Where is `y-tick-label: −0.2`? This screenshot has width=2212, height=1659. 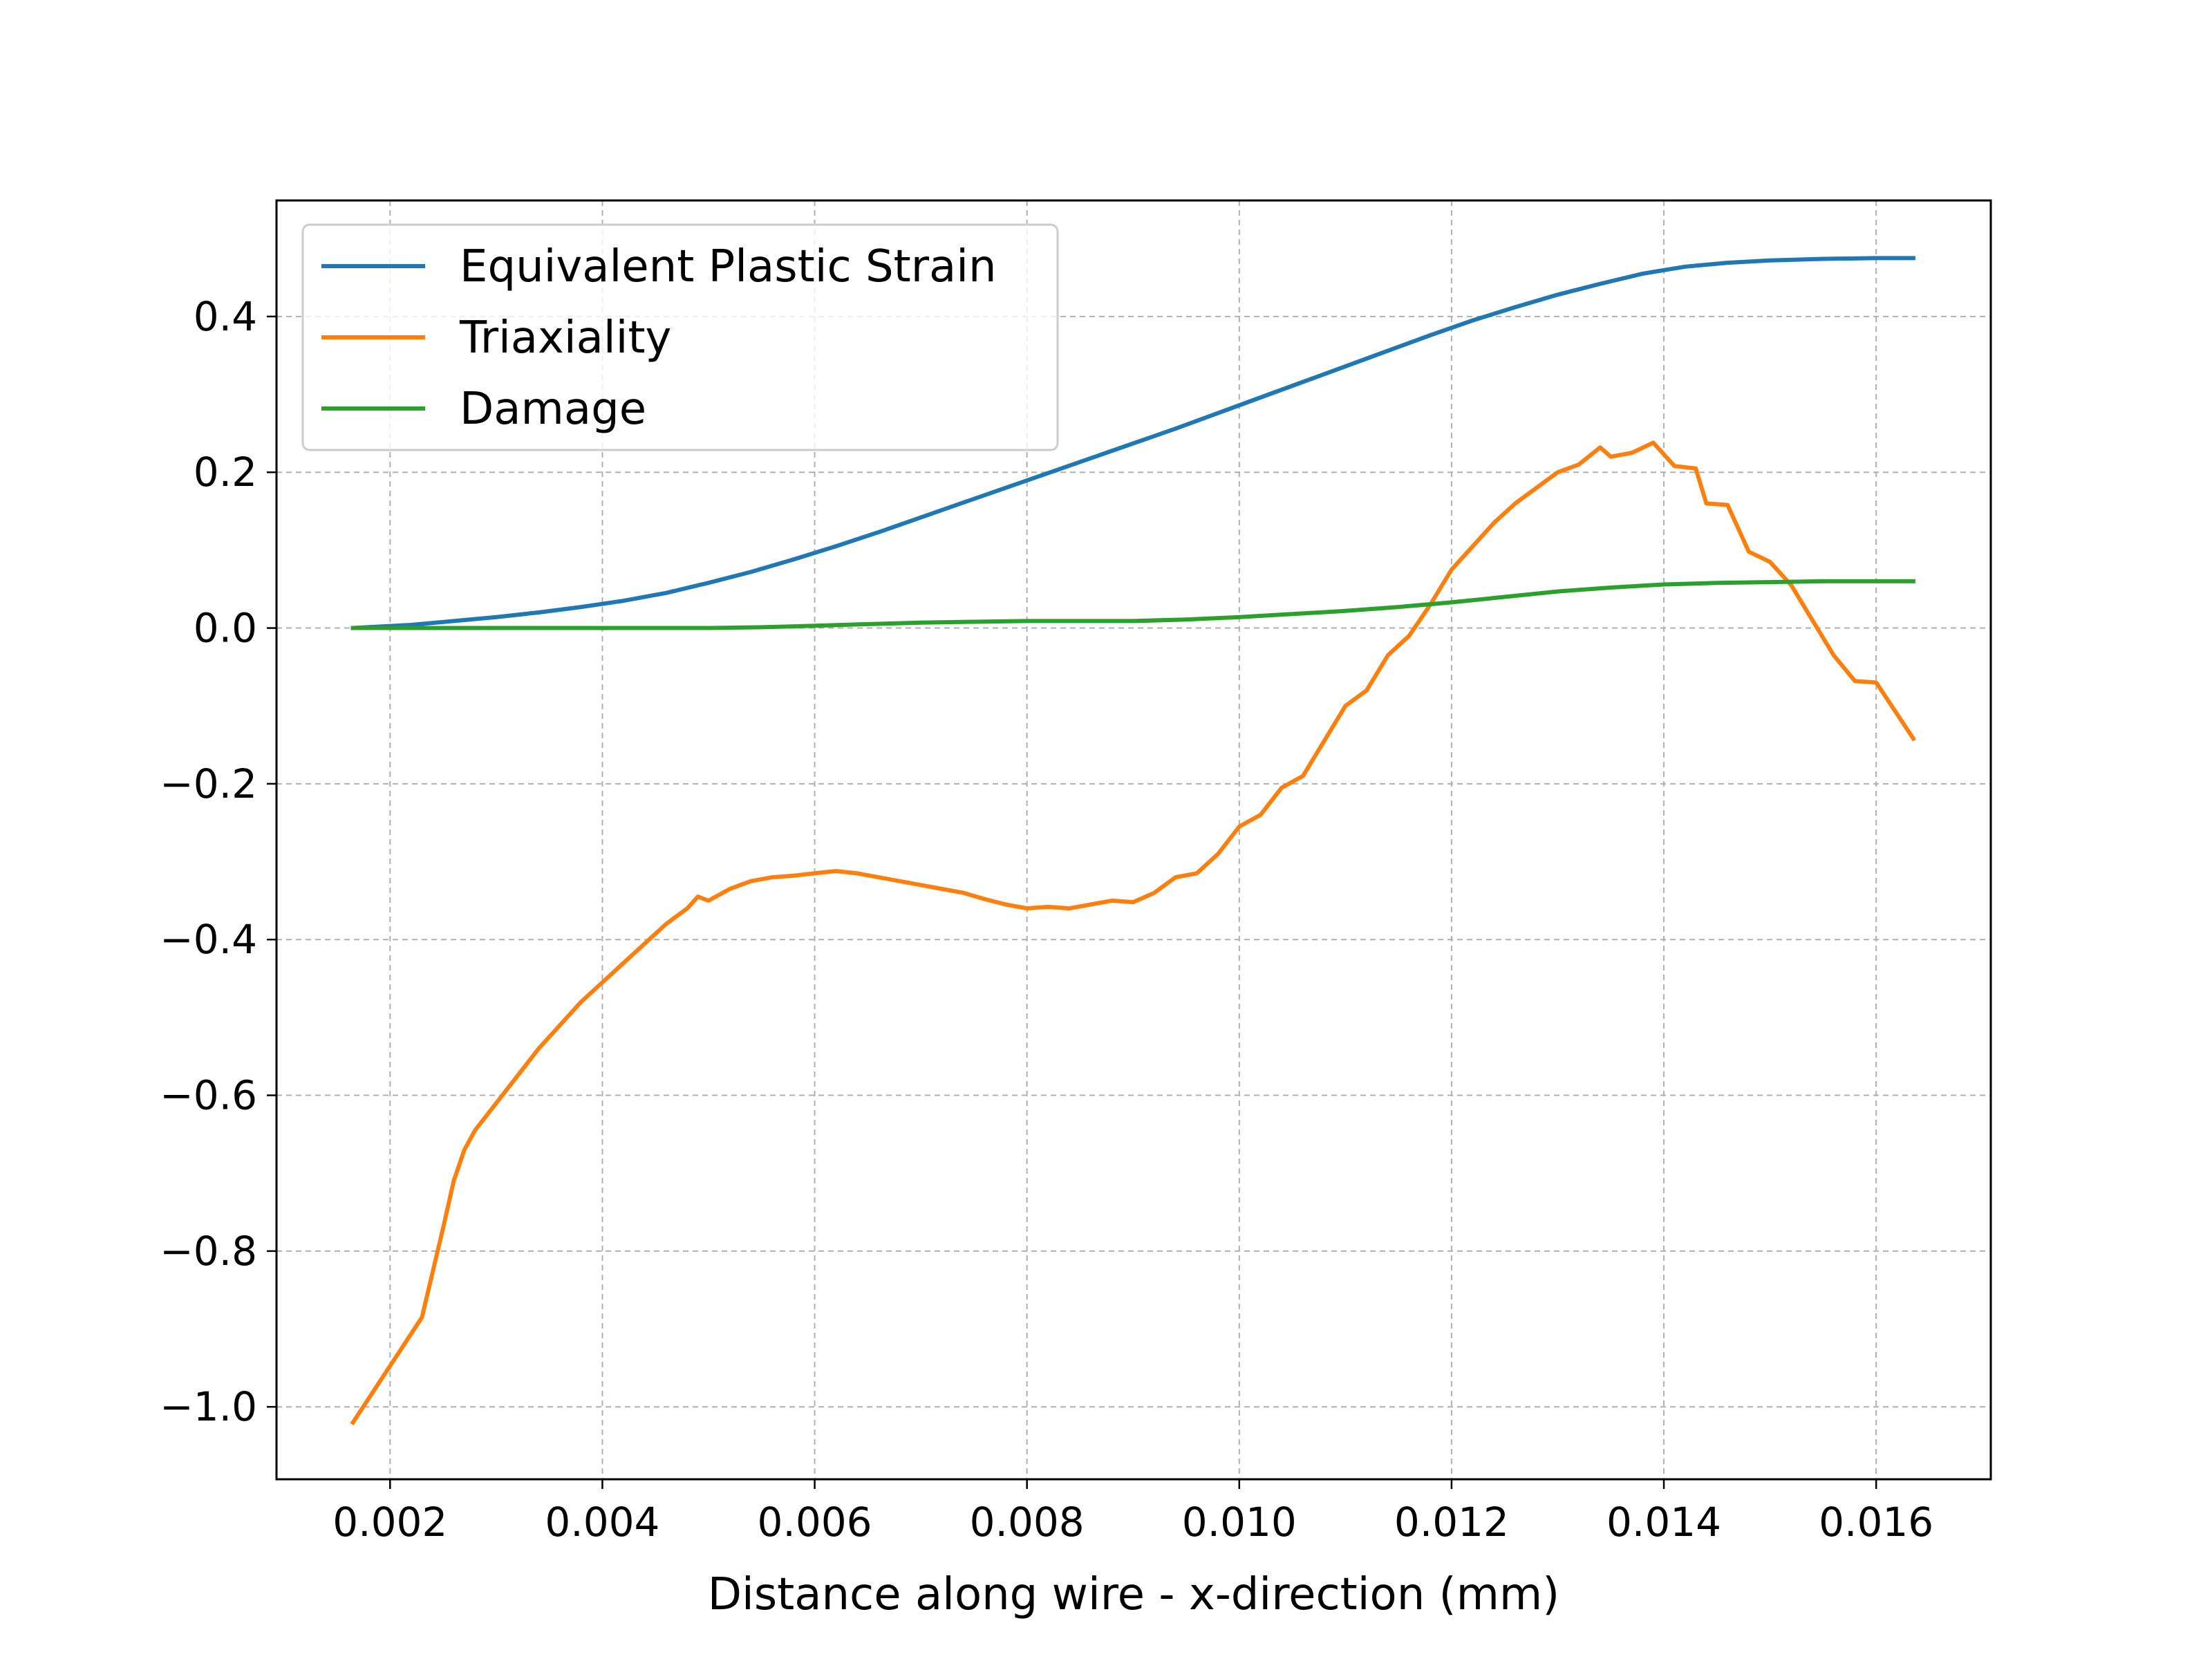 y-tick-label: −0.2 is located at coordinates (208, 784).